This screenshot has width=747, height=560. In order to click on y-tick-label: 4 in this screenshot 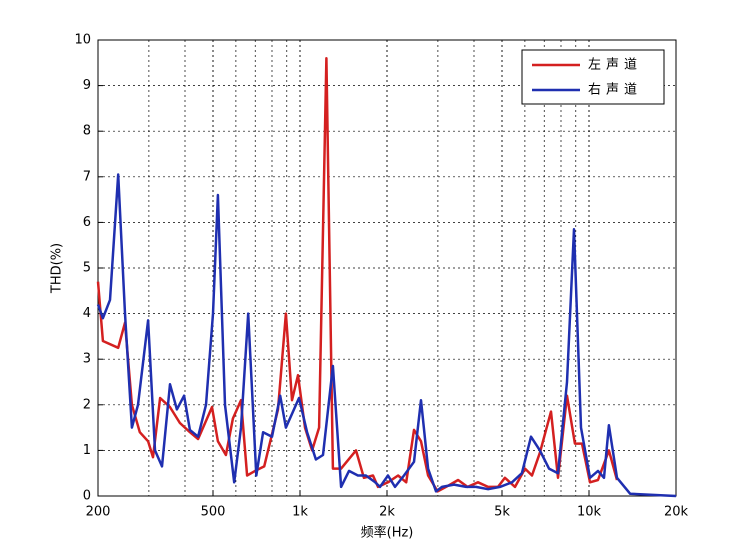, I will do `click(87, 313)`.